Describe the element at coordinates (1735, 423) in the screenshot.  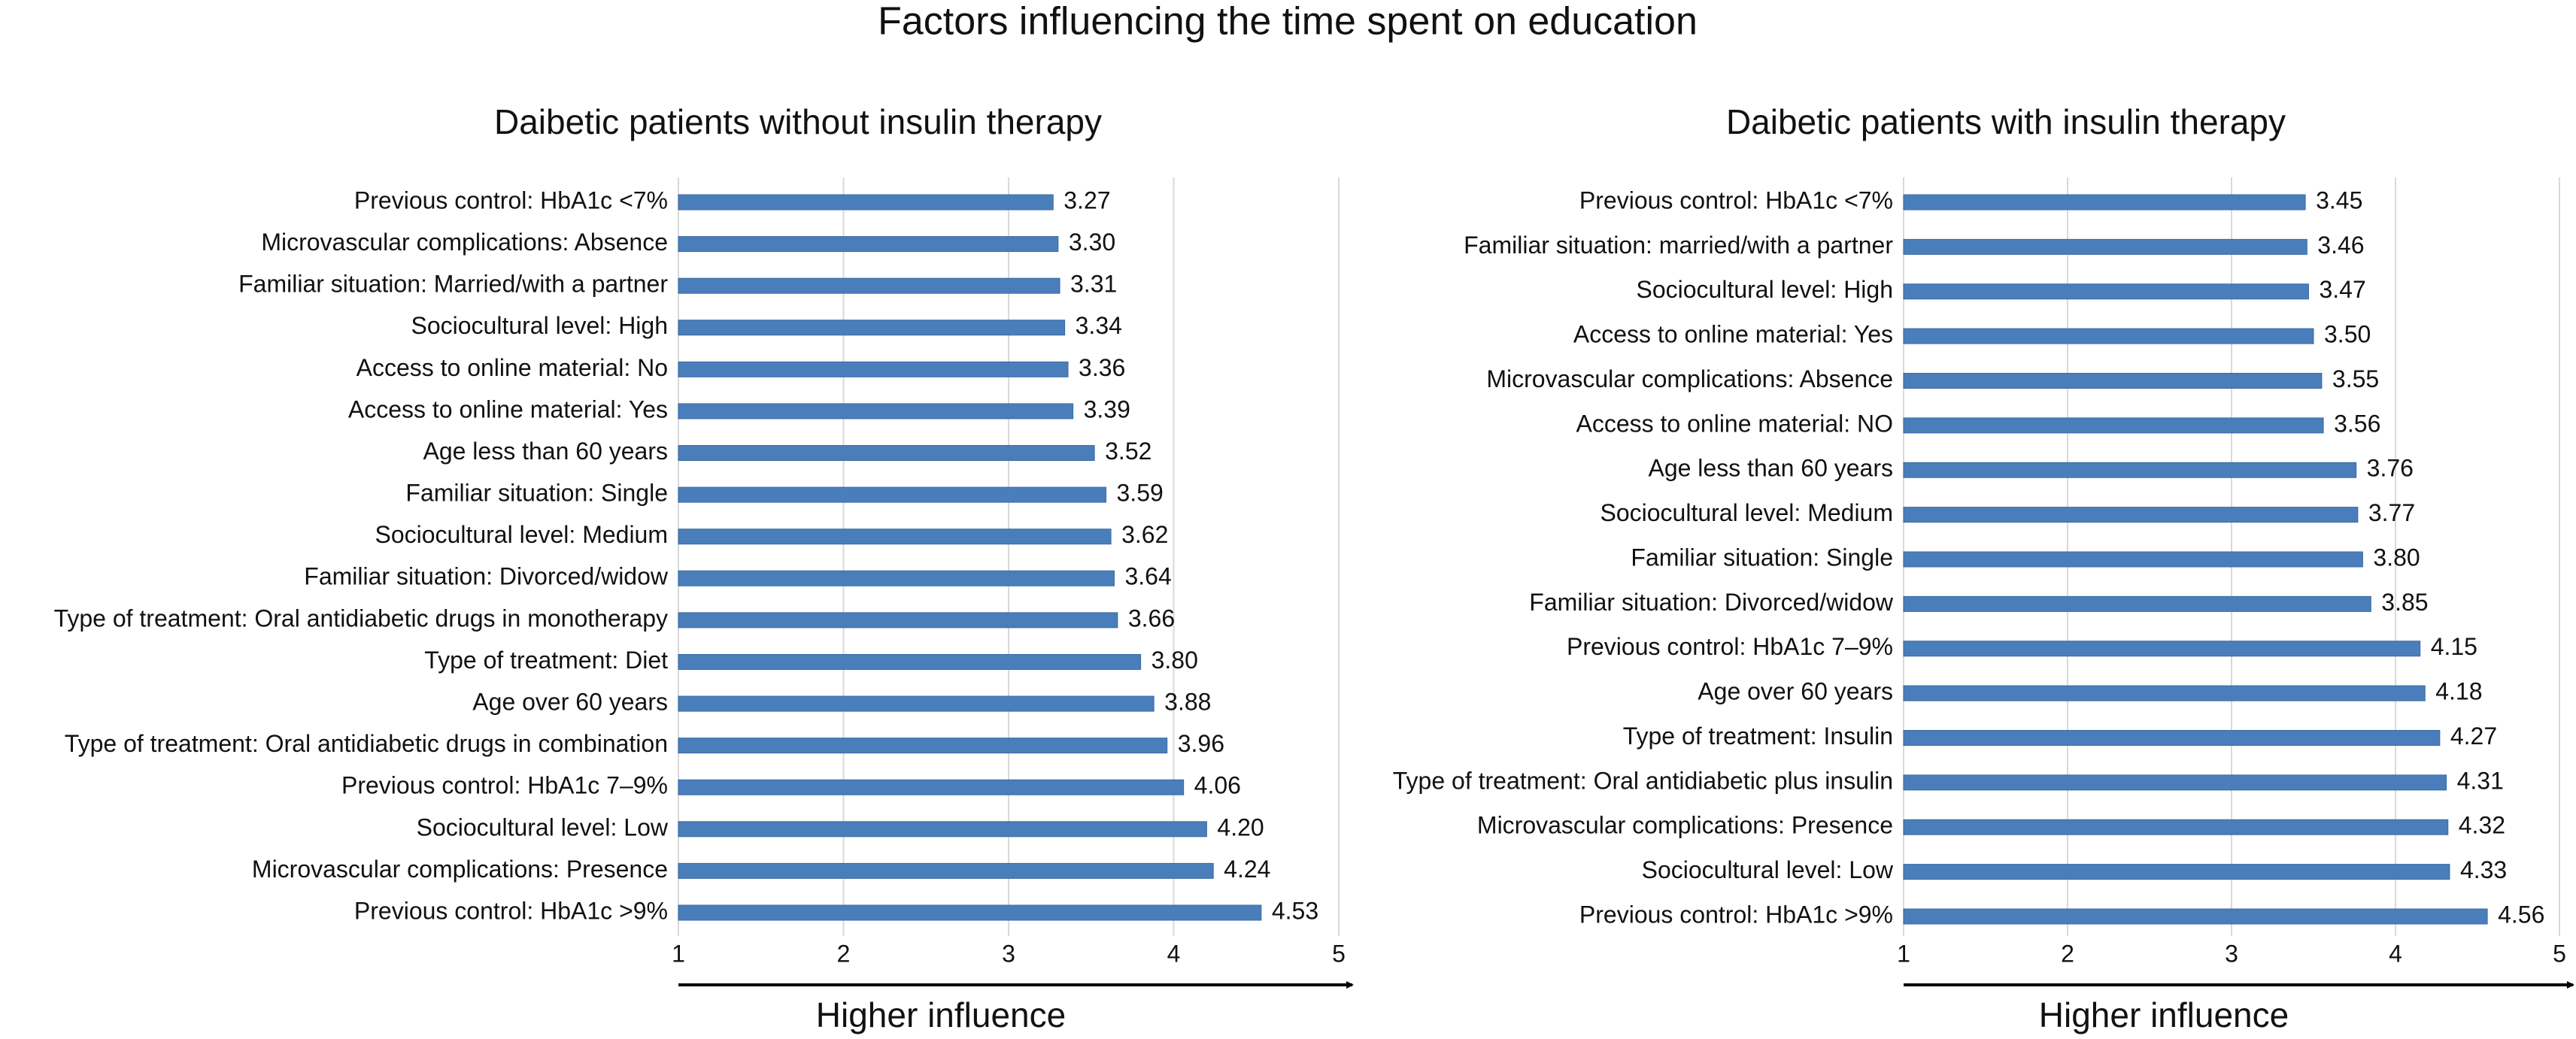
I see `category-label: Access to online material: NO` at that location.